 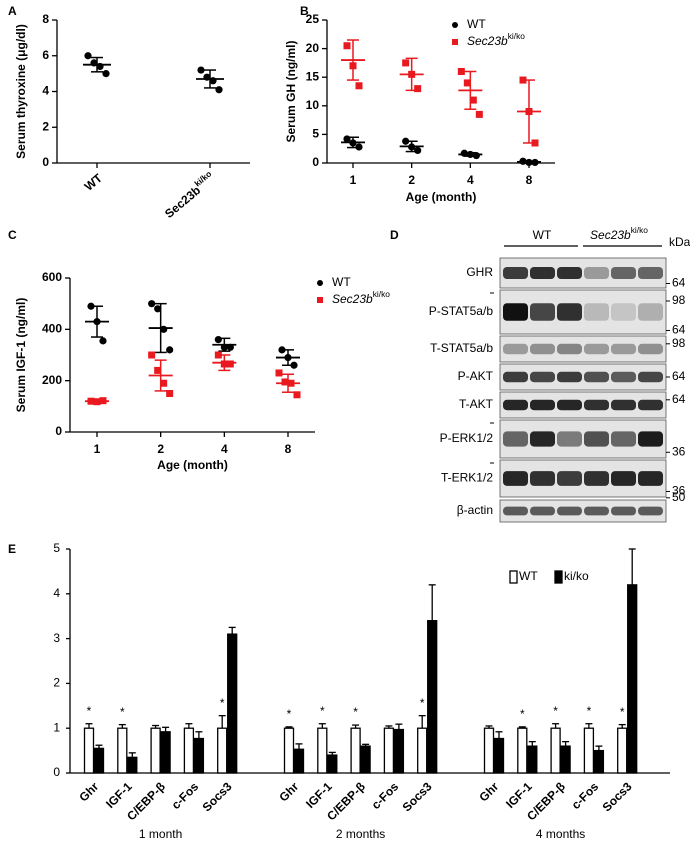 I want to click on panel-label: C, so click(x=12, y=235).